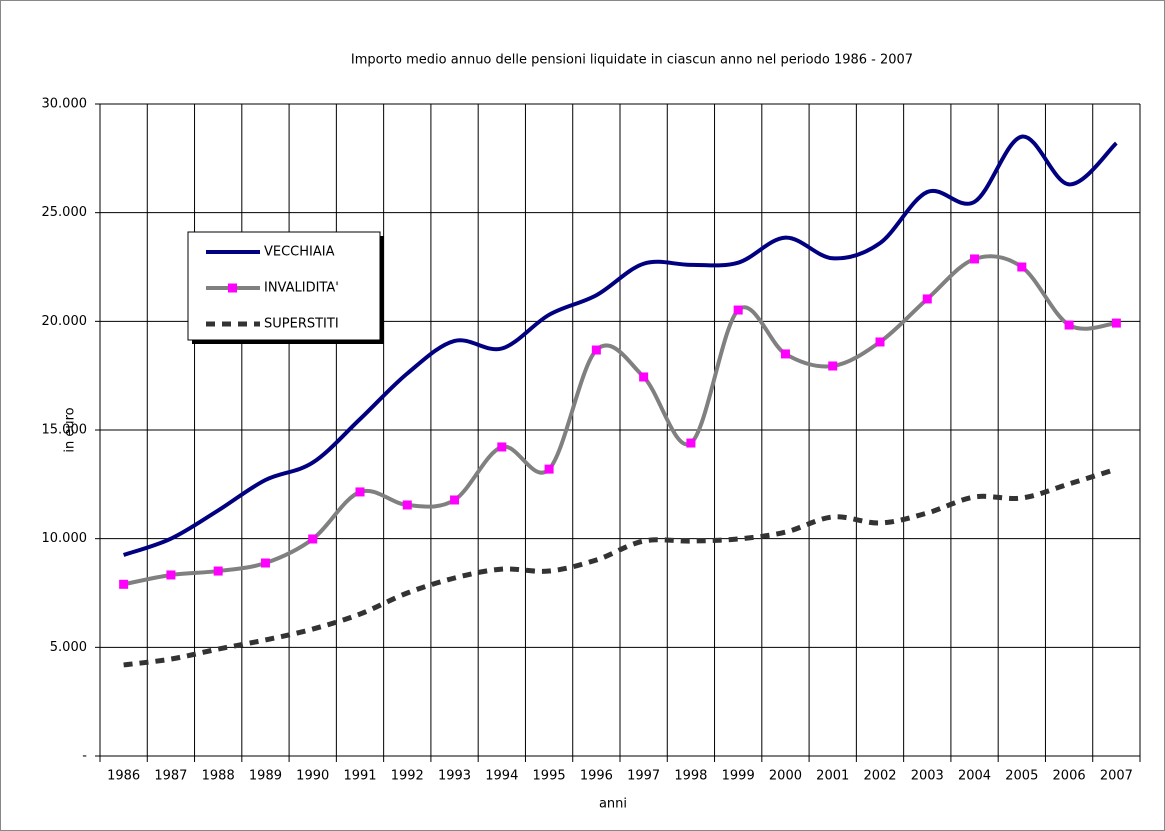 The image size is (1165, 831). Describe the element at coordinates (1021, 776) in the screenshot. I see `x-tick-label: 2005` at that location.